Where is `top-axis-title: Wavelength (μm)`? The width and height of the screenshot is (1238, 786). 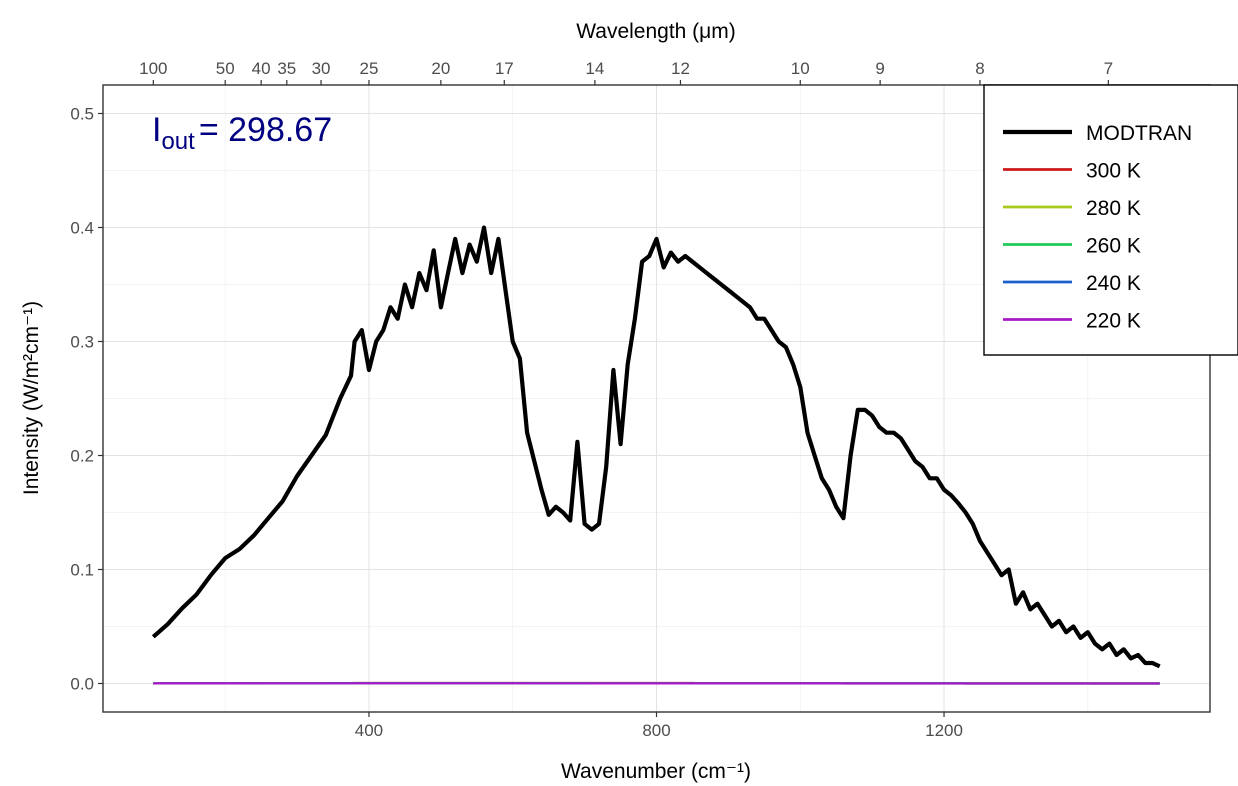 top-axis-title: Wavelength (μm) is located at coordinates (656, 31).